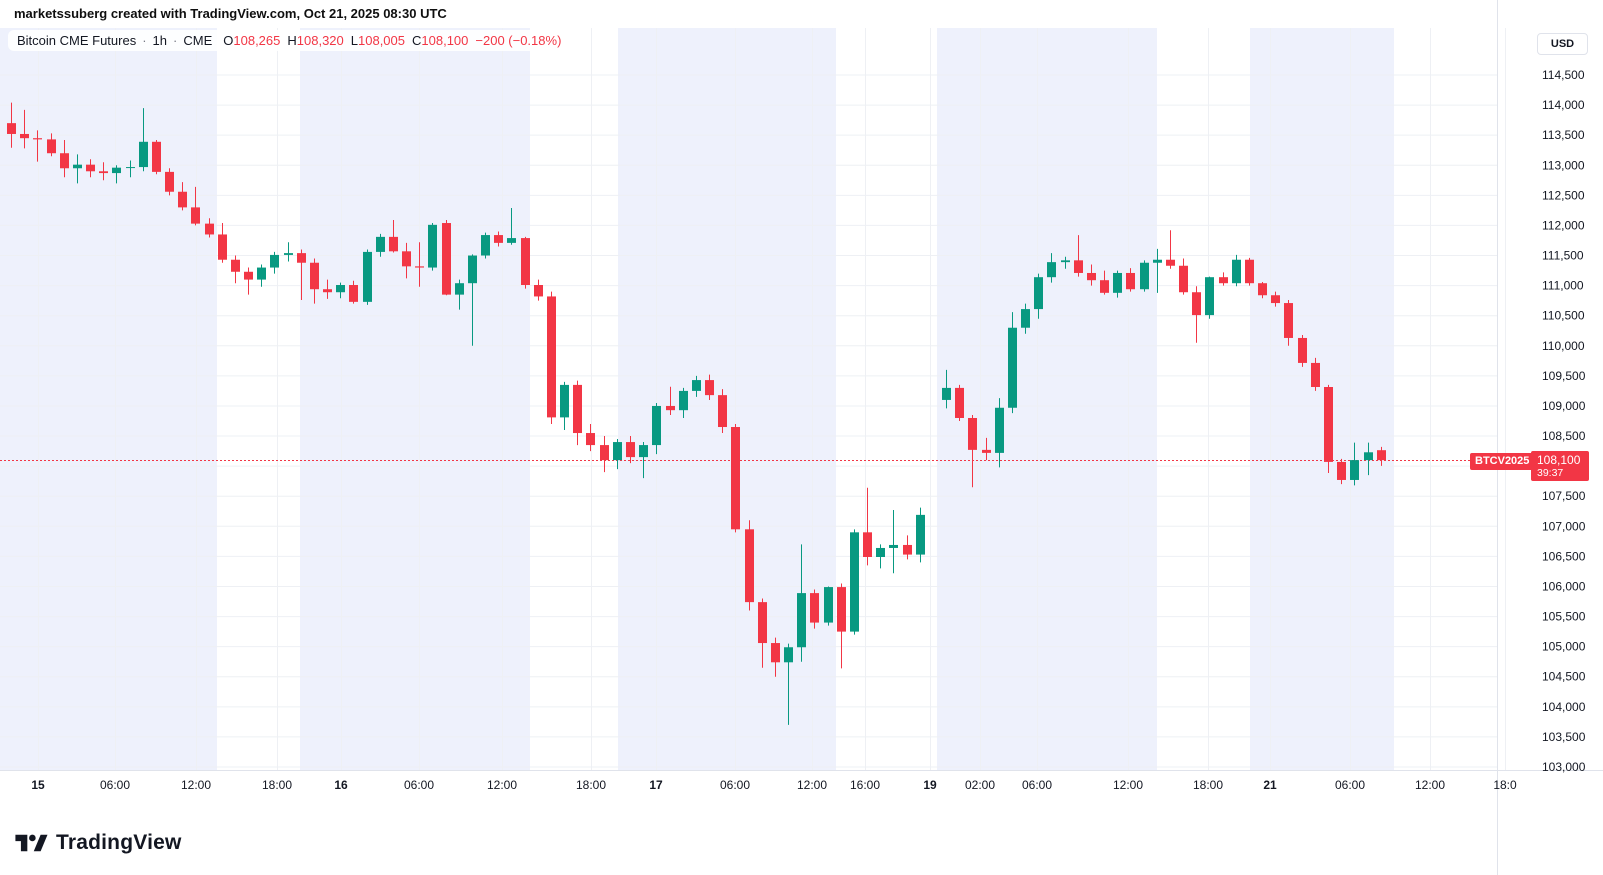 This screenshot has width=1603, height=875. Describe the element at coordinates (1564, 677) in the screenshot. I see `price-axis-label: 104,500` at that location.